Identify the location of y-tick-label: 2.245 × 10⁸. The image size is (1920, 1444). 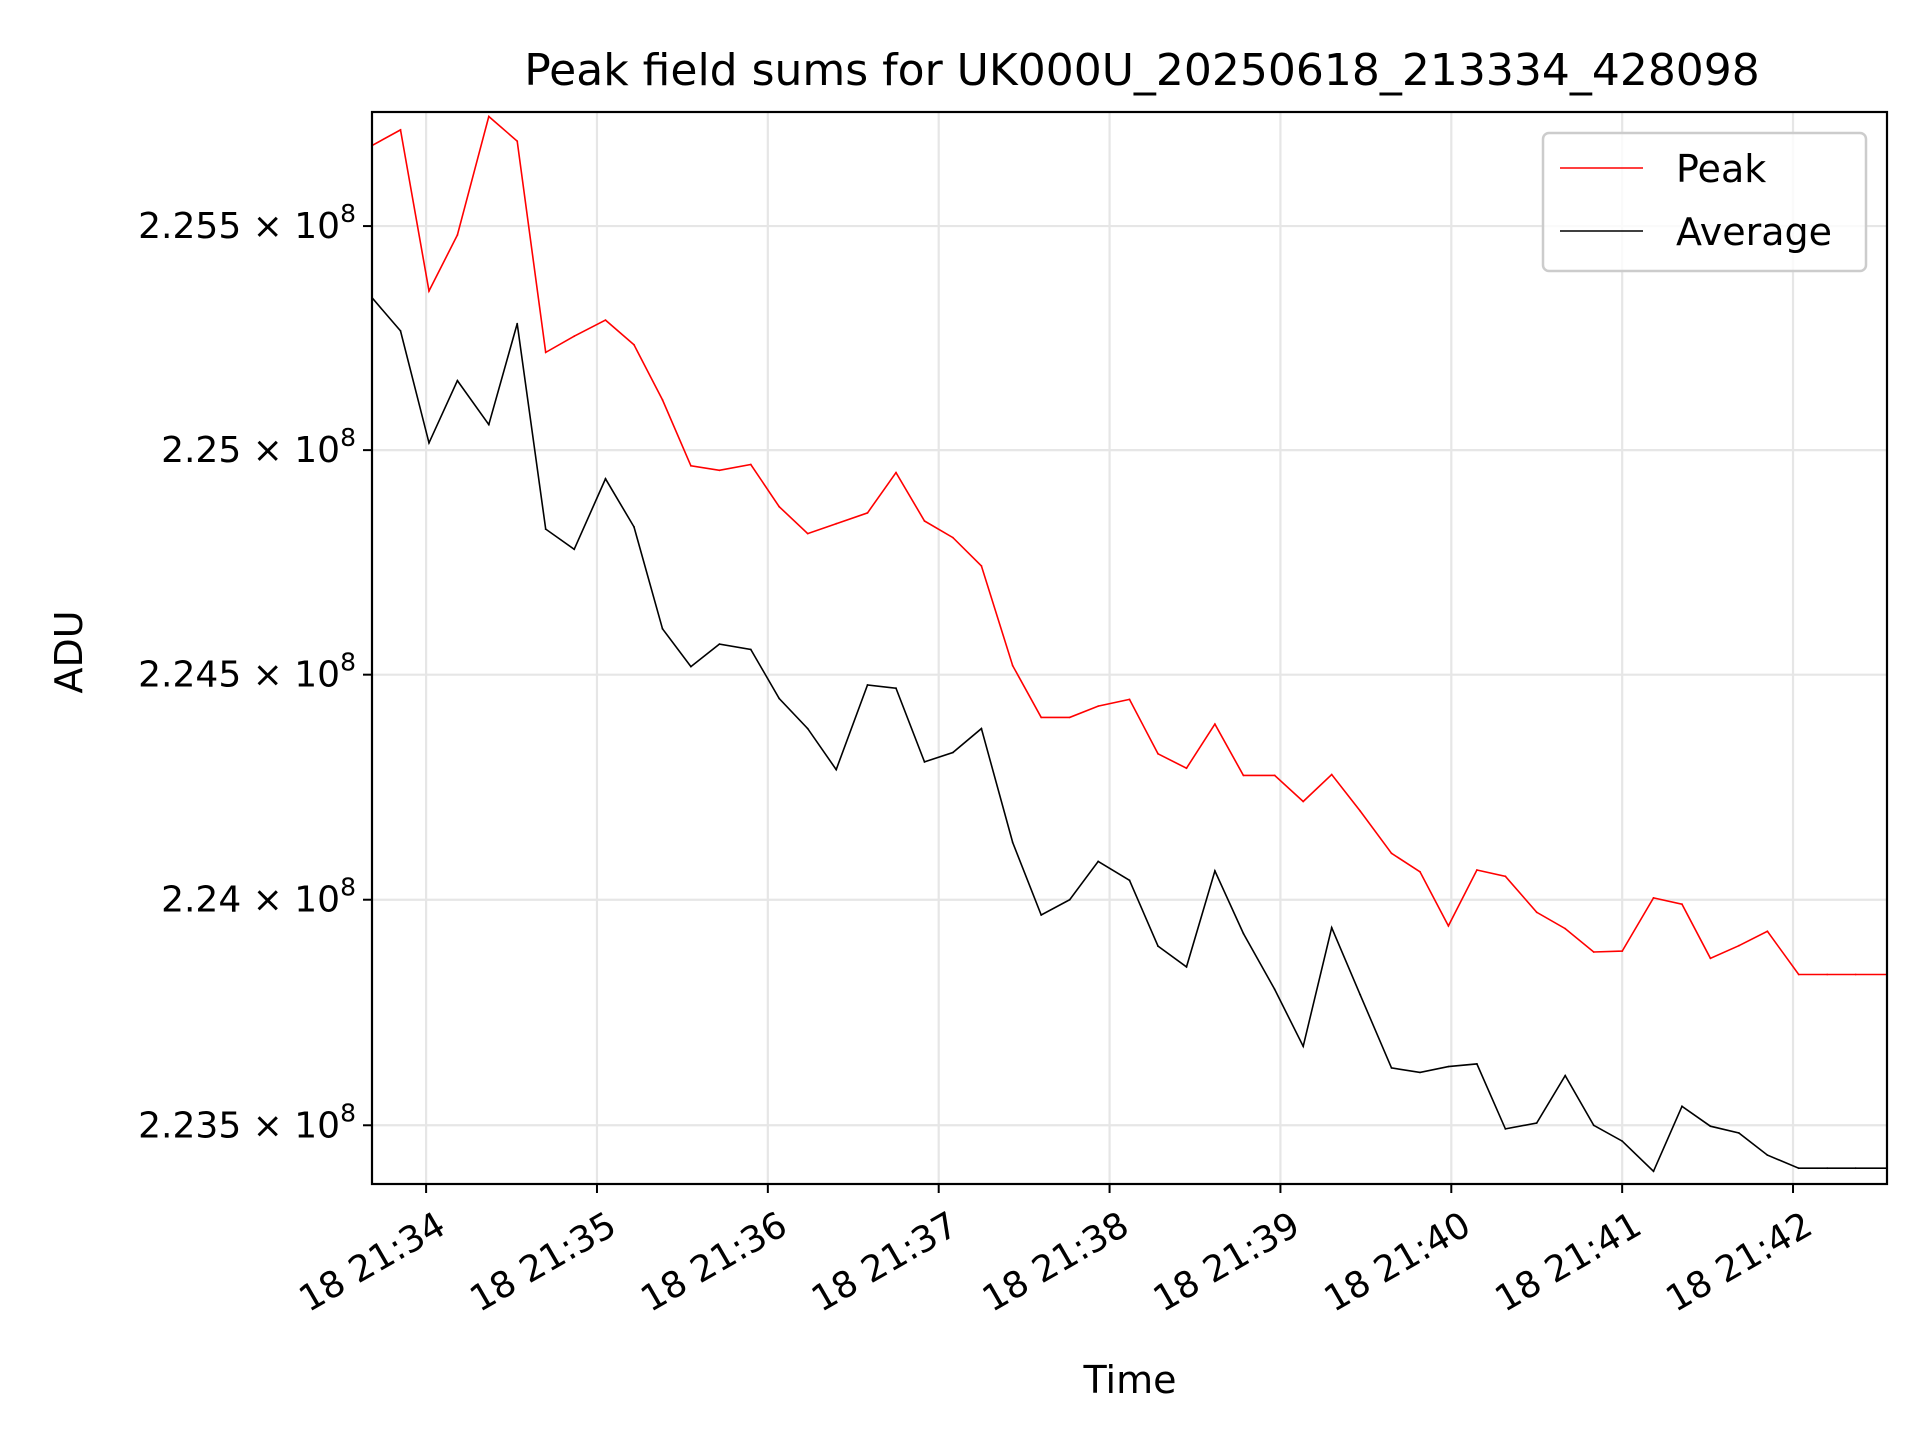
(247, 672).